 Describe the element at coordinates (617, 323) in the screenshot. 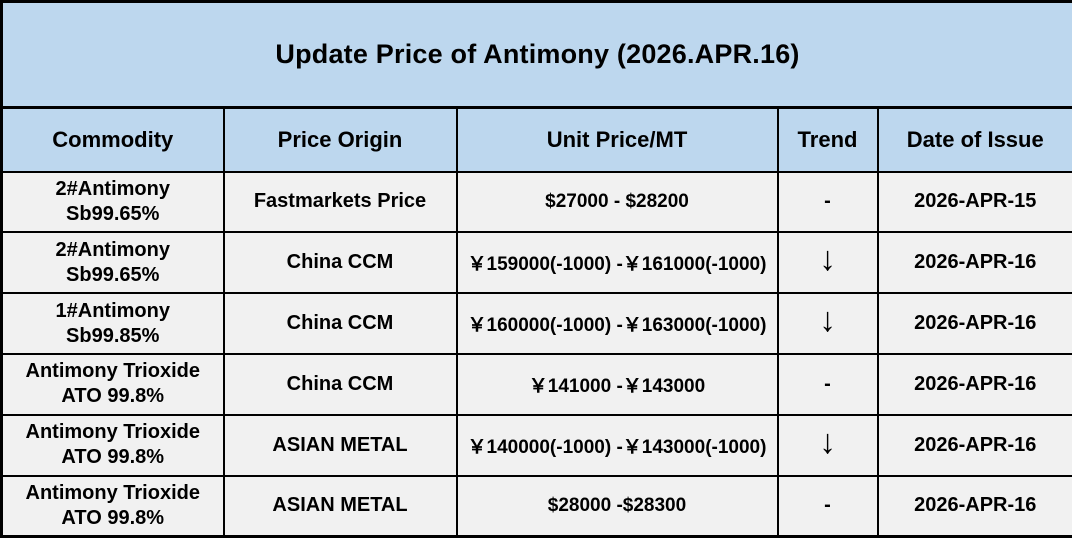

I see `unit-price-value: ￥160000(-1000) -￥163000(-1000)` at that location.